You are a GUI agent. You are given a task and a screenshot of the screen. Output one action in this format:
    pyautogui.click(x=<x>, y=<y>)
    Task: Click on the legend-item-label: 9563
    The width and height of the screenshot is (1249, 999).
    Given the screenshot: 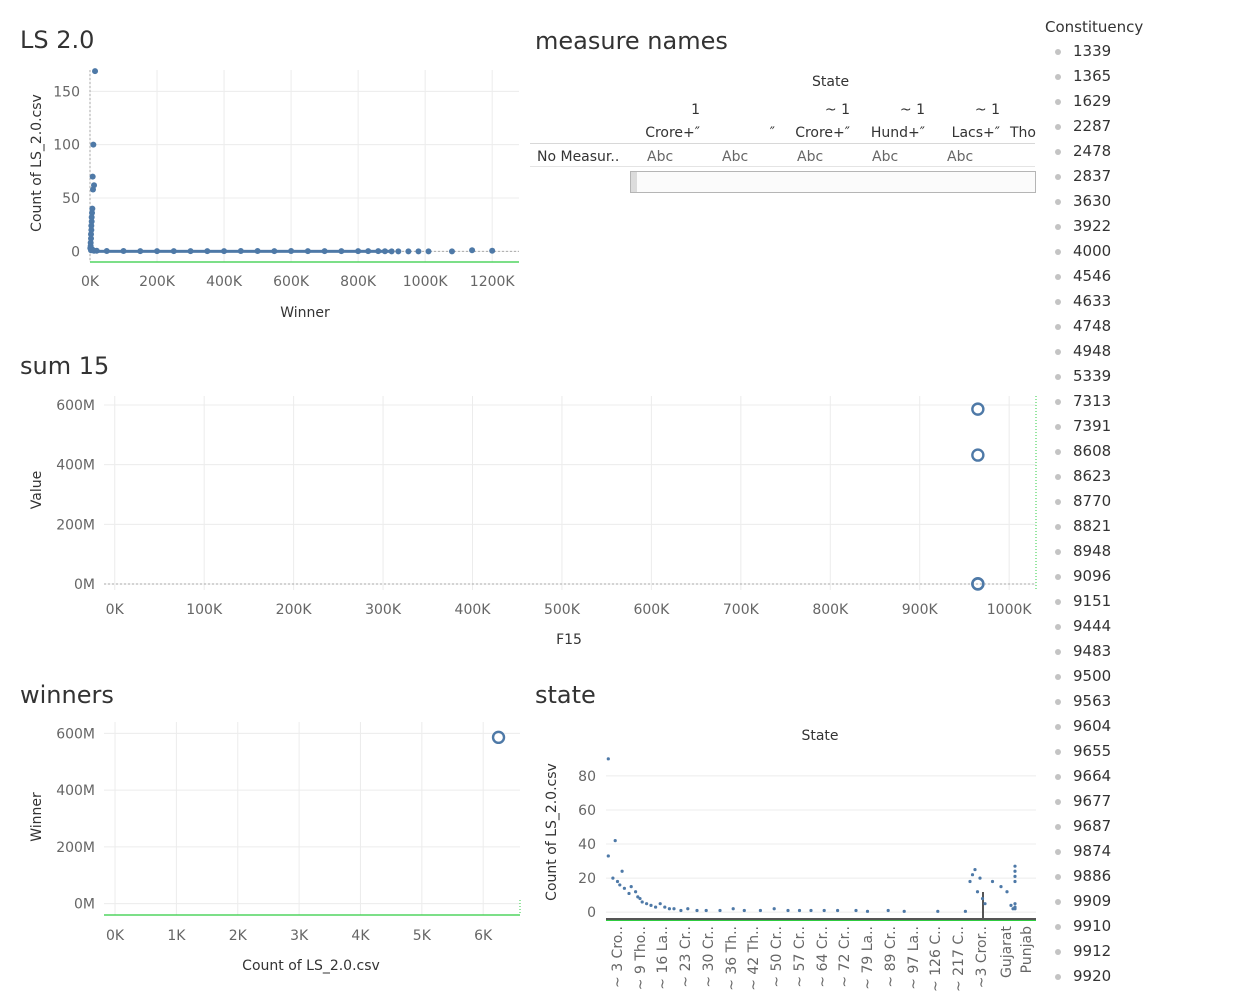 What is the action you would take?
    pyautogui.click(x=1092, y=701)
    